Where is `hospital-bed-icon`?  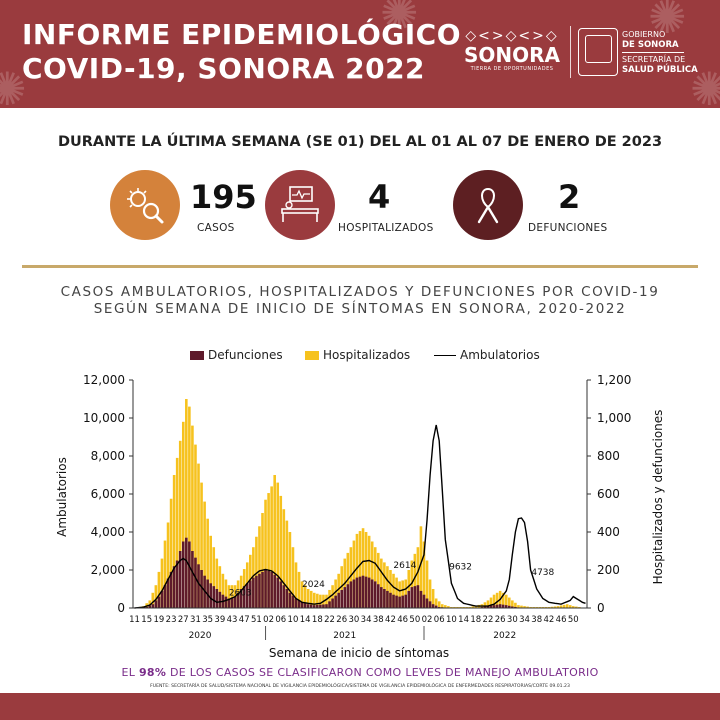
hospital-bed-icon is located at coordinates (300, 204).